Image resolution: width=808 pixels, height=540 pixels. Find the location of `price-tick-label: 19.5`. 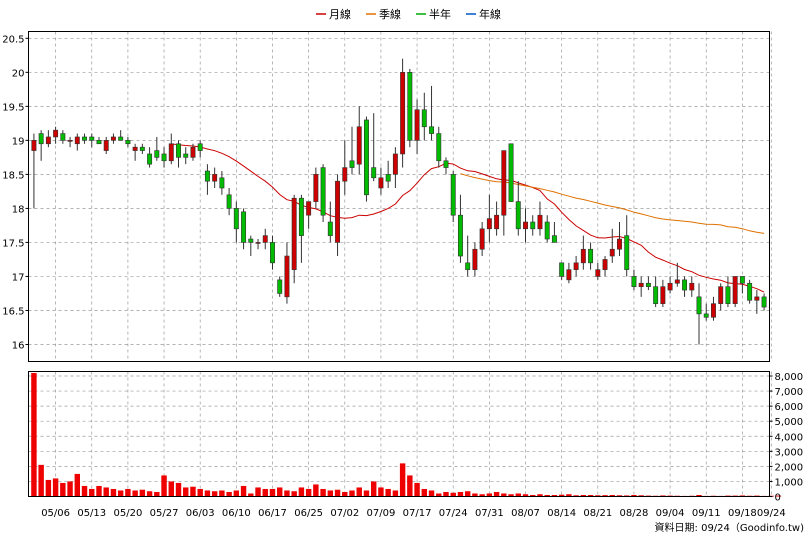

price-tick-label: 19.5 is located at coordinates (13, 107).